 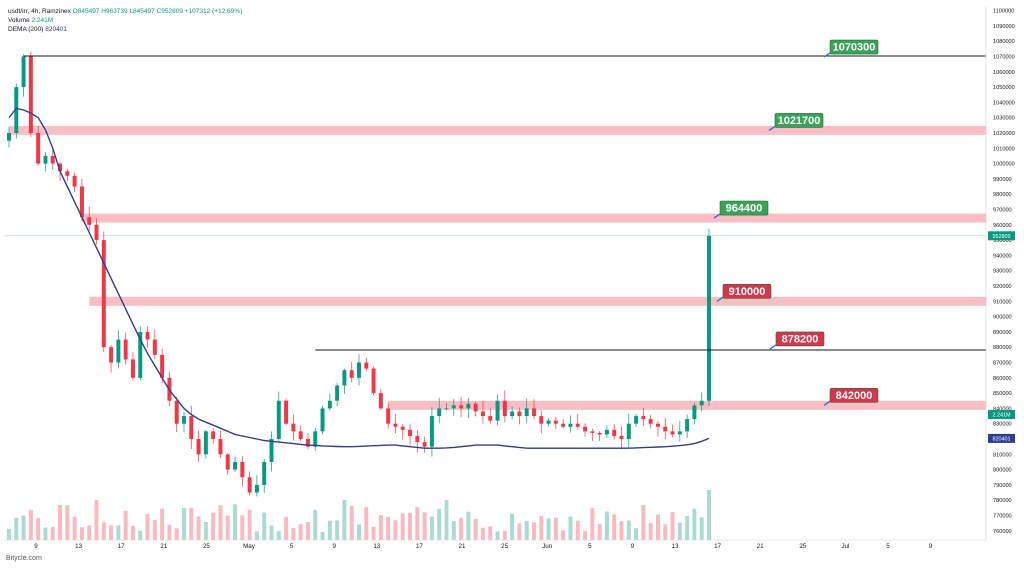 I want to click on x-tick-label: 17, so click(x=717, y=546).